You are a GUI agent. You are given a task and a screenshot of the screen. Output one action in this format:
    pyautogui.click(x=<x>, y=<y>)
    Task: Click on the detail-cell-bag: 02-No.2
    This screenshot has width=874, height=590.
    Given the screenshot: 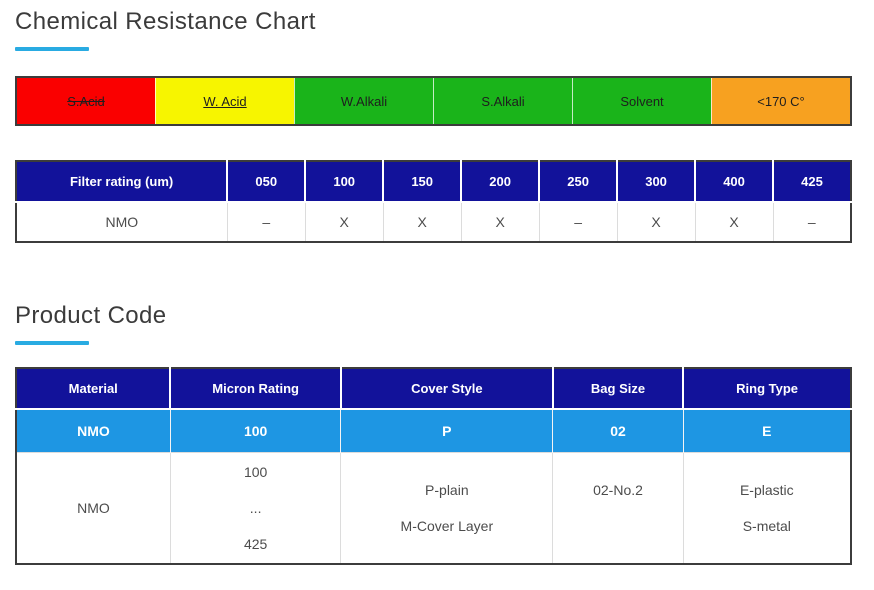 What is the action you would take?
    pyautogui.click(x=618, y=507)
    